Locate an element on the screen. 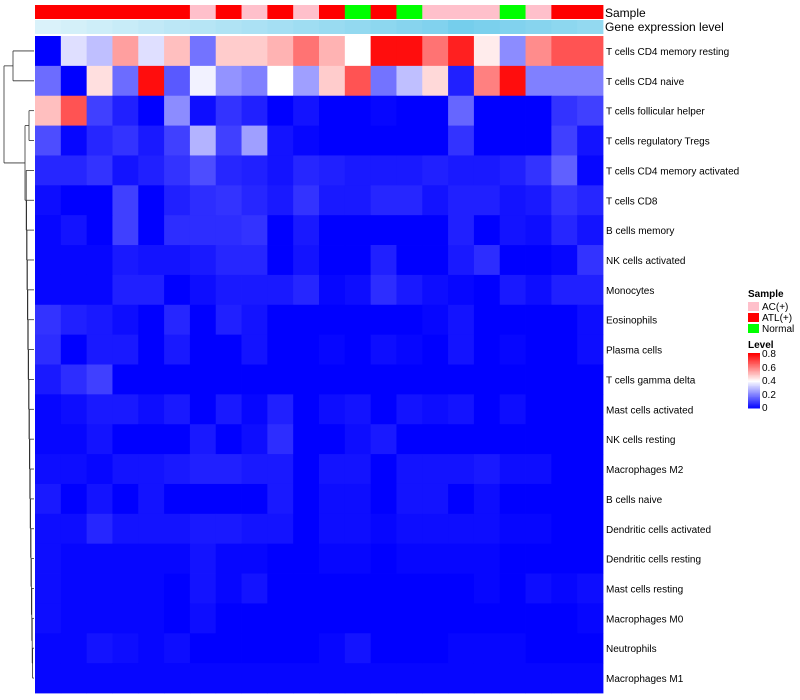 The width and height of the screenshot is (800, 700). expression-annotation-bar is located at coordinates (319, 27).